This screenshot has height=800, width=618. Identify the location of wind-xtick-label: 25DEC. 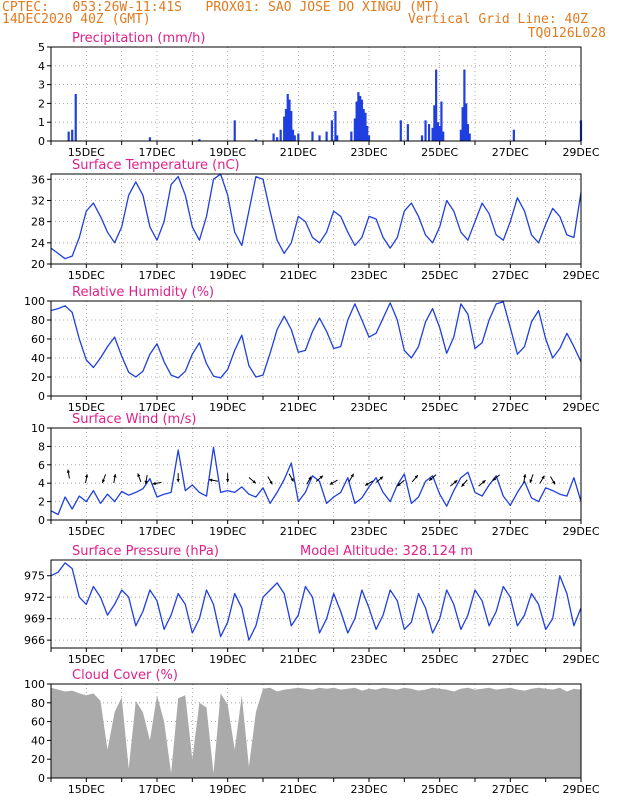
(439, 531).